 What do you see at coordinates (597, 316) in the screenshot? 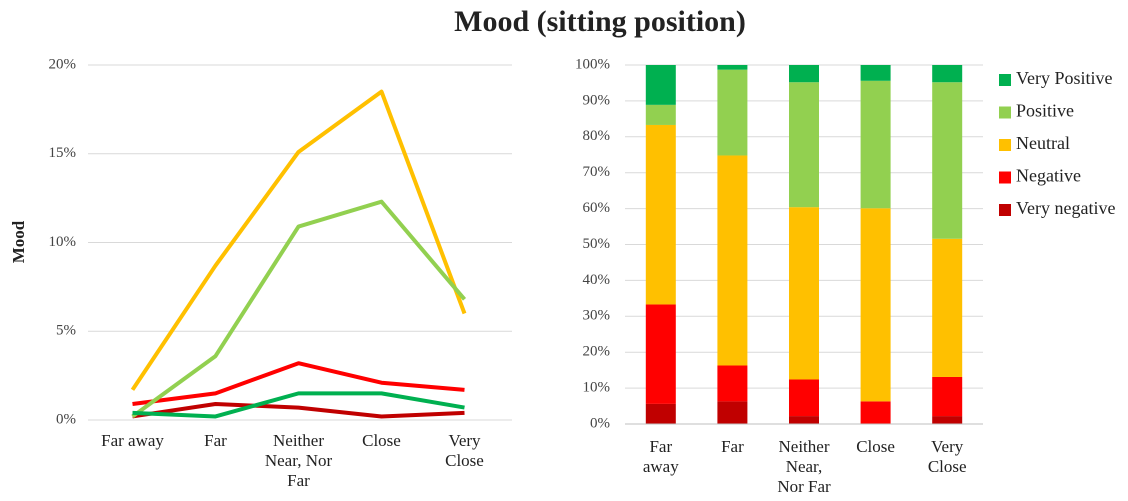
I see `y-tick-label: 30%` at bounding box center [597, 316].